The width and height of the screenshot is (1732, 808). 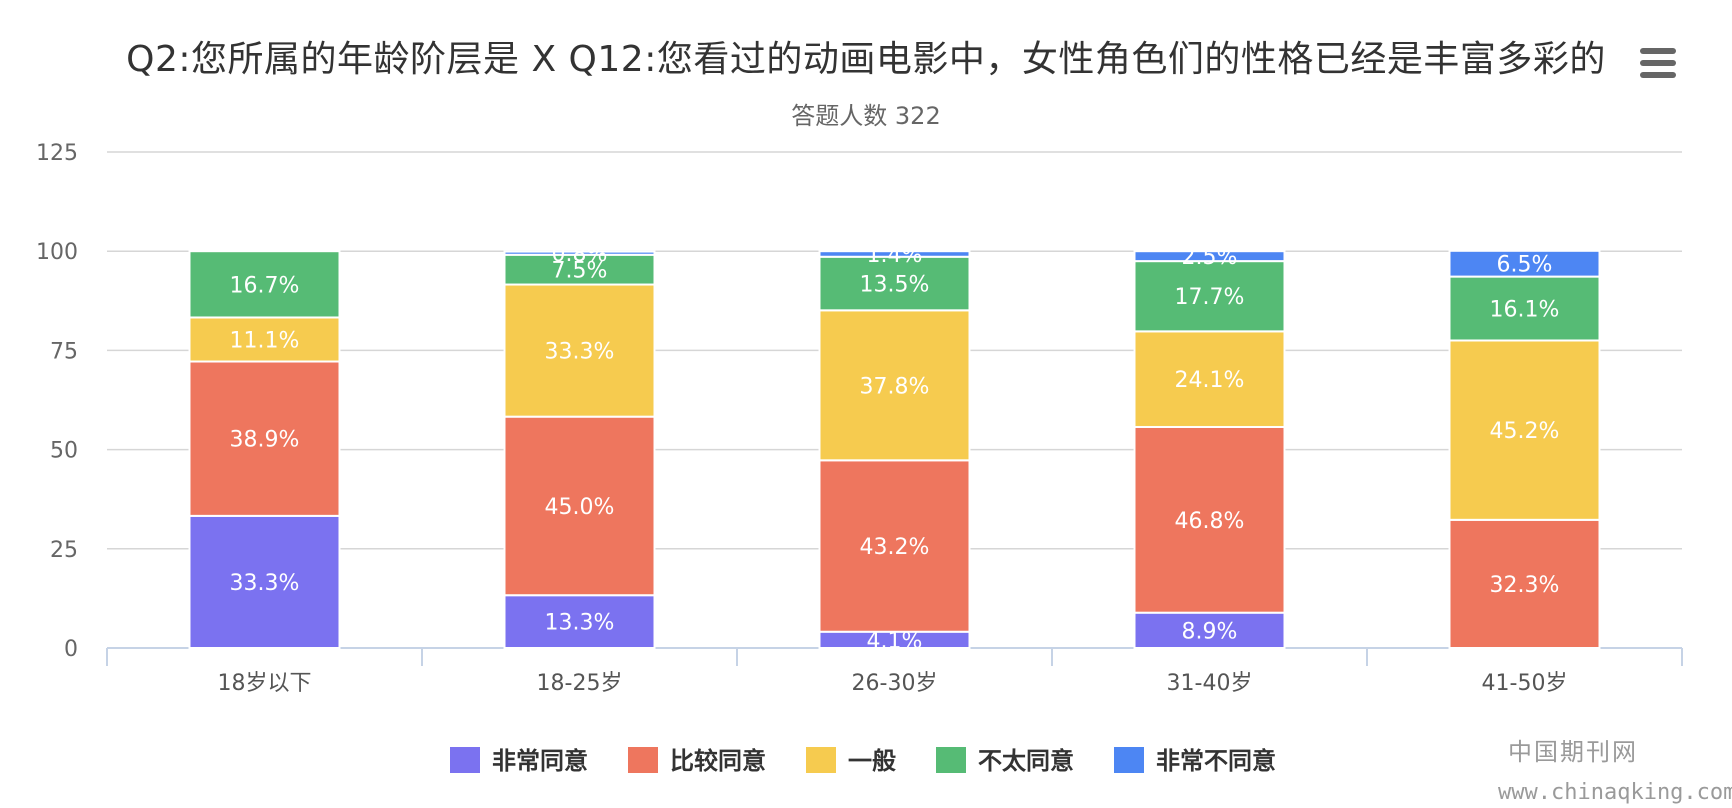 I want to click on data-label: 38.9%, so click(x=265, y=440).